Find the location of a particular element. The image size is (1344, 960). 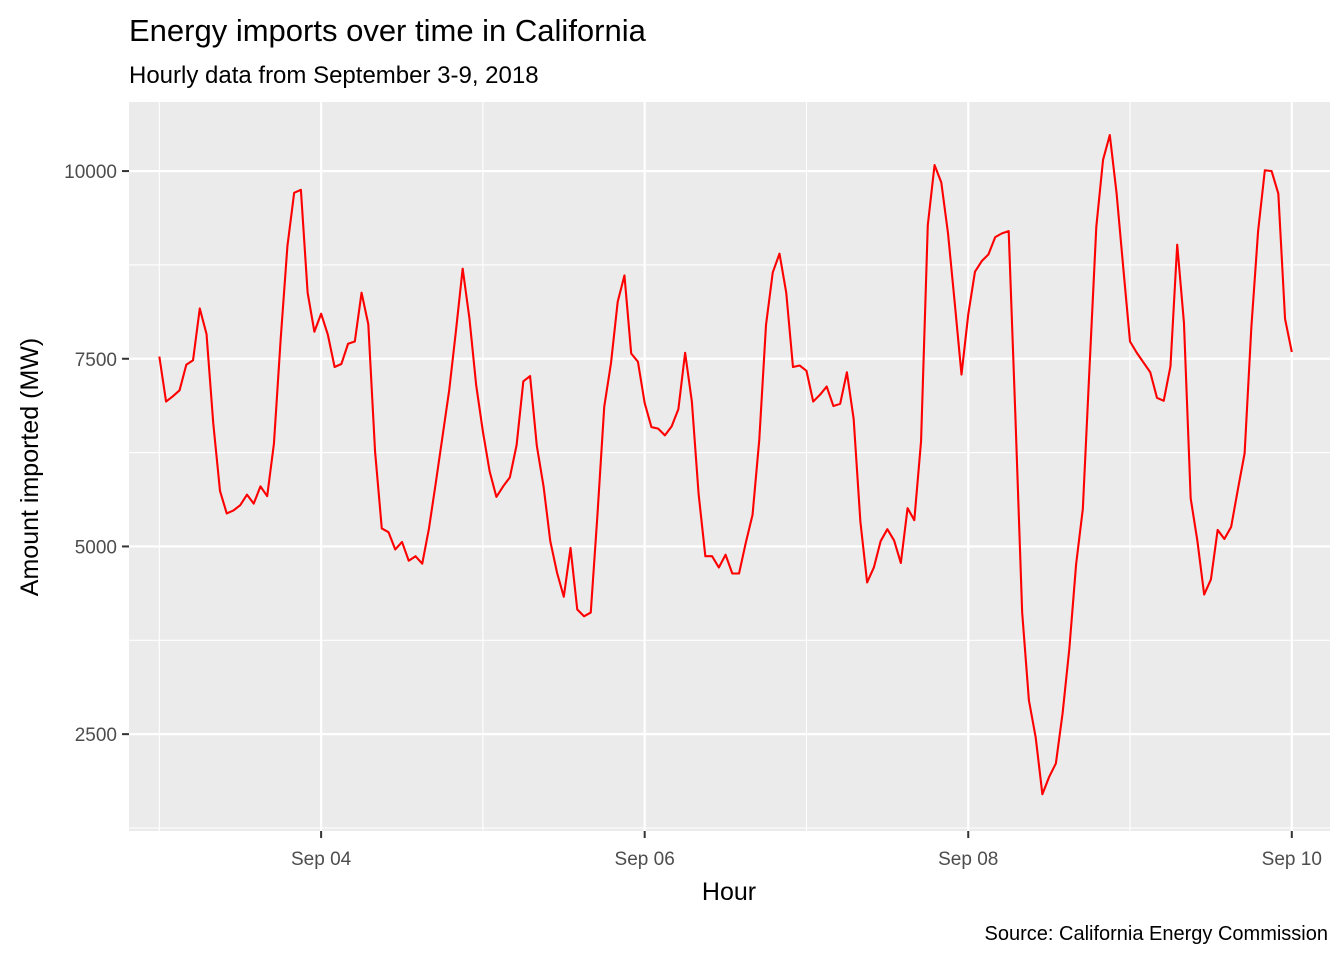

y-tick-label: 2500 is located at coordinates (96, 735).